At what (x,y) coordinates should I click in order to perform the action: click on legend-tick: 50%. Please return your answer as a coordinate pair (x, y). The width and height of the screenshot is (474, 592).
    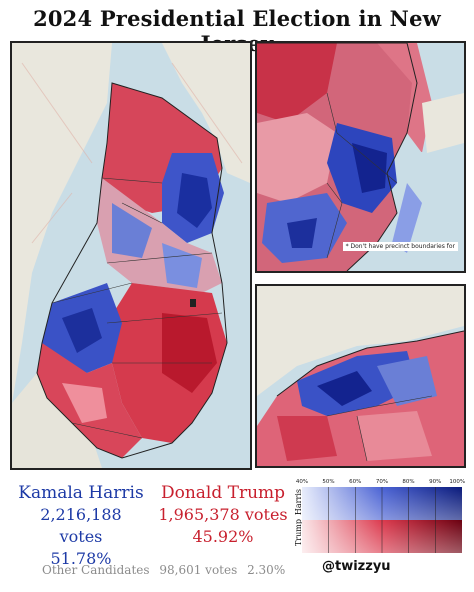
    Looking at the image, I should click on (328, 482).